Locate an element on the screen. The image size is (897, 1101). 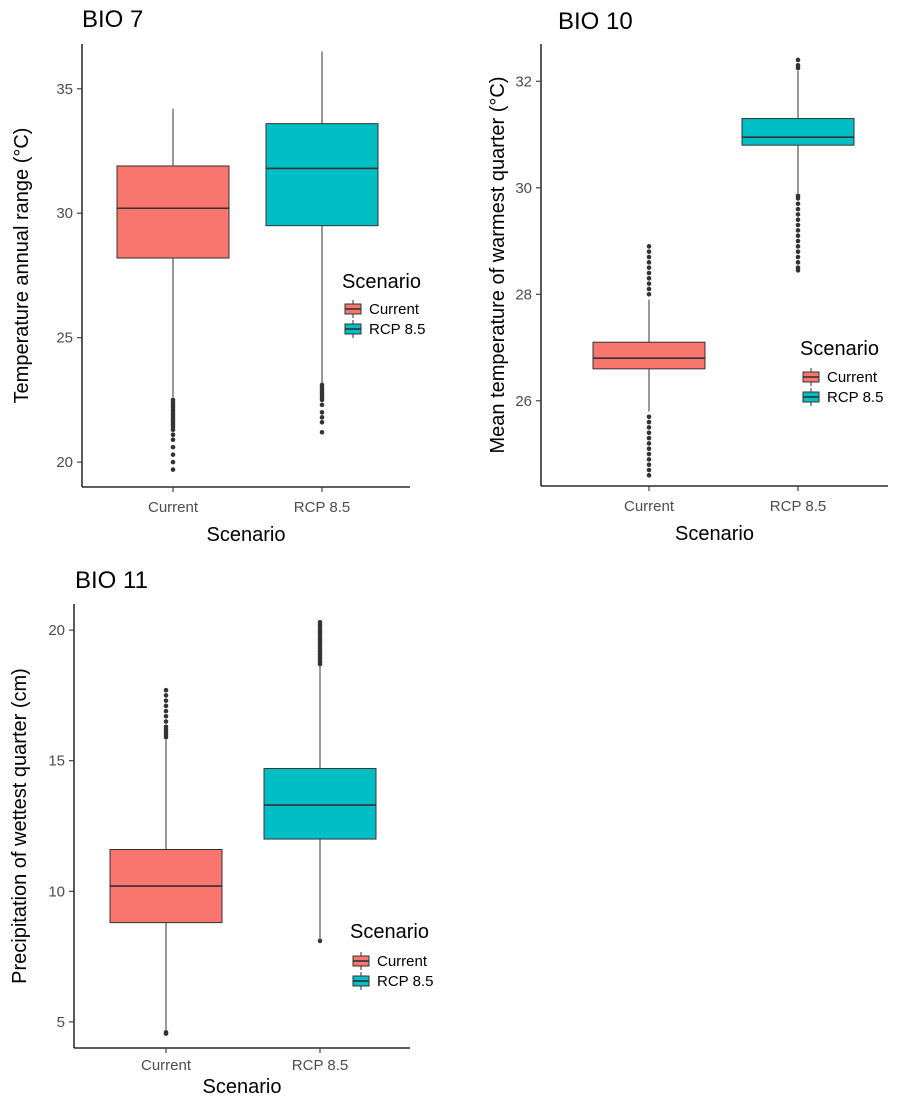
y-tick-label: 26 is located at coordinates (523, 401).